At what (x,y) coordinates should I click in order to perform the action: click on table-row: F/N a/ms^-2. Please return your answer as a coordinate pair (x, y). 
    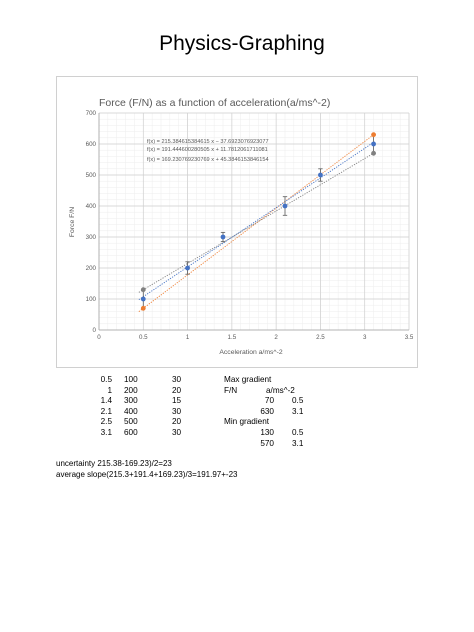
    Looking at the image, I should click on (274, 391).